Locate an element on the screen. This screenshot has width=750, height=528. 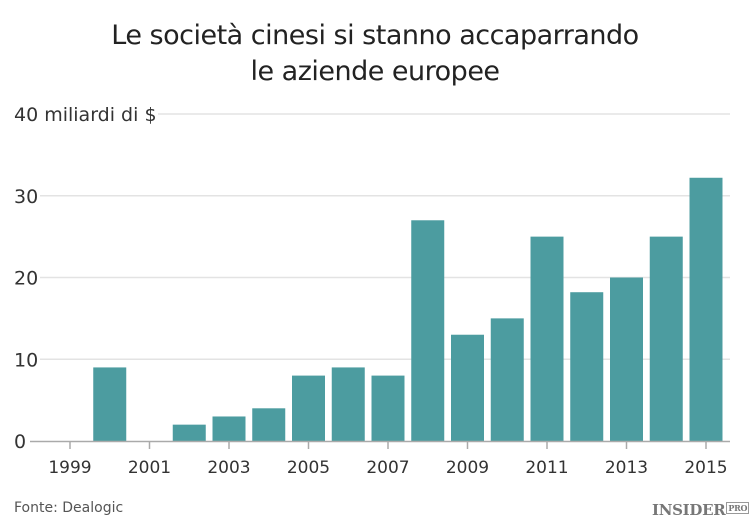
x-tick-label: 2007 is located at coordinates (387, 468).